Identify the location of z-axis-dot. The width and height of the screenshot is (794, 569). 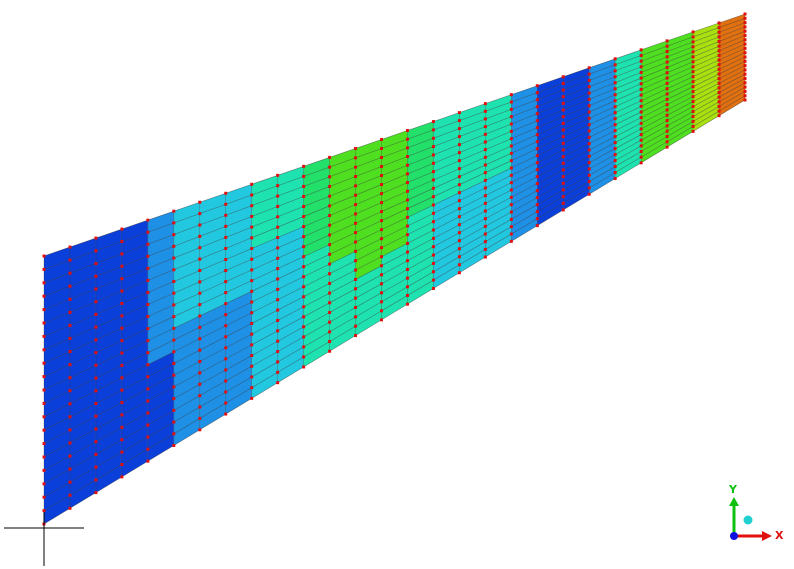
(734, 536).